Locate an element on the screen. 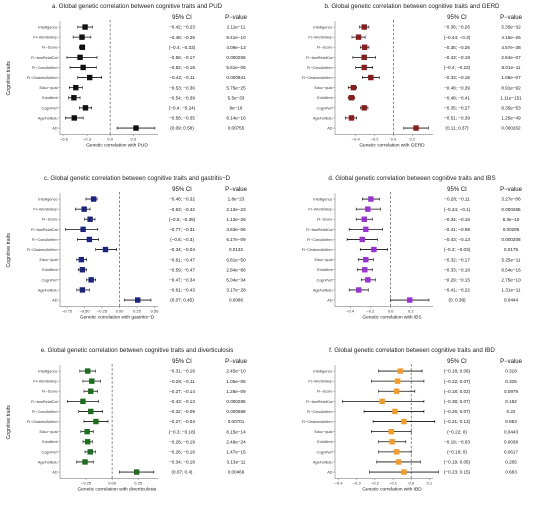  ci-text: −0.27; −0.04 is located at coordinates (182, 421).